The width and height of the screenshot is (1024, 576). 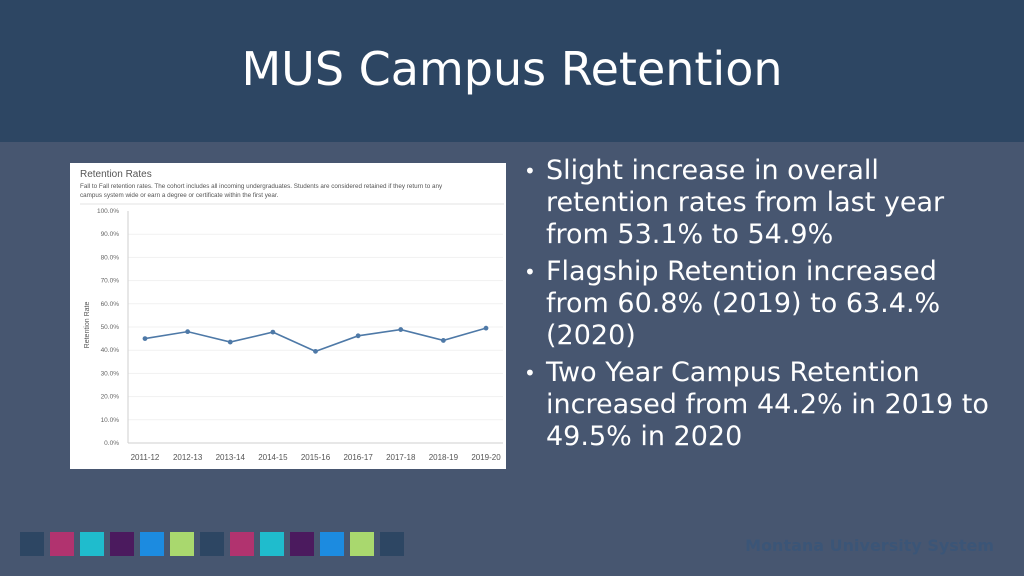 I want to click on y-tick-label: 50.0%, so click(x=110, y=327).